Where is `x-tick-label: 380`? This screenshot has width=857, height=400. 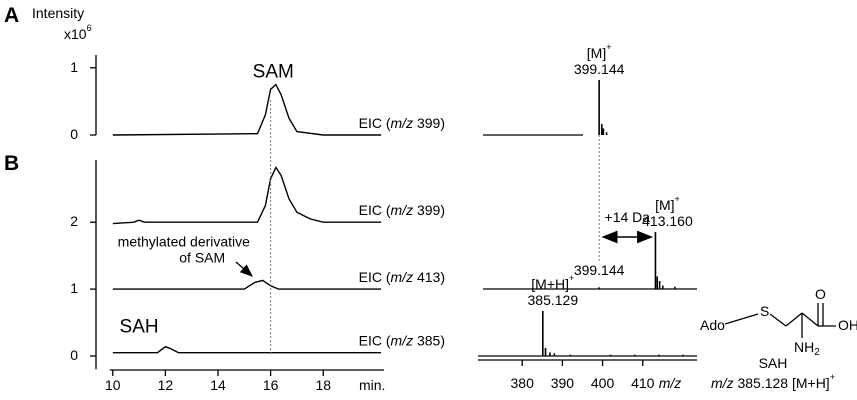
x-tick-label: 380 is located at coordinates (523, 383).